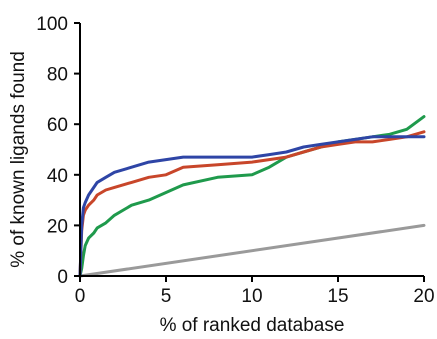 Image resolution: width=437 pixels, height=339 pixels. What do you see at coordinates (57, 125) in the screenshot?
I see `y-tick-label: 60` at bounding box center [57, 125].